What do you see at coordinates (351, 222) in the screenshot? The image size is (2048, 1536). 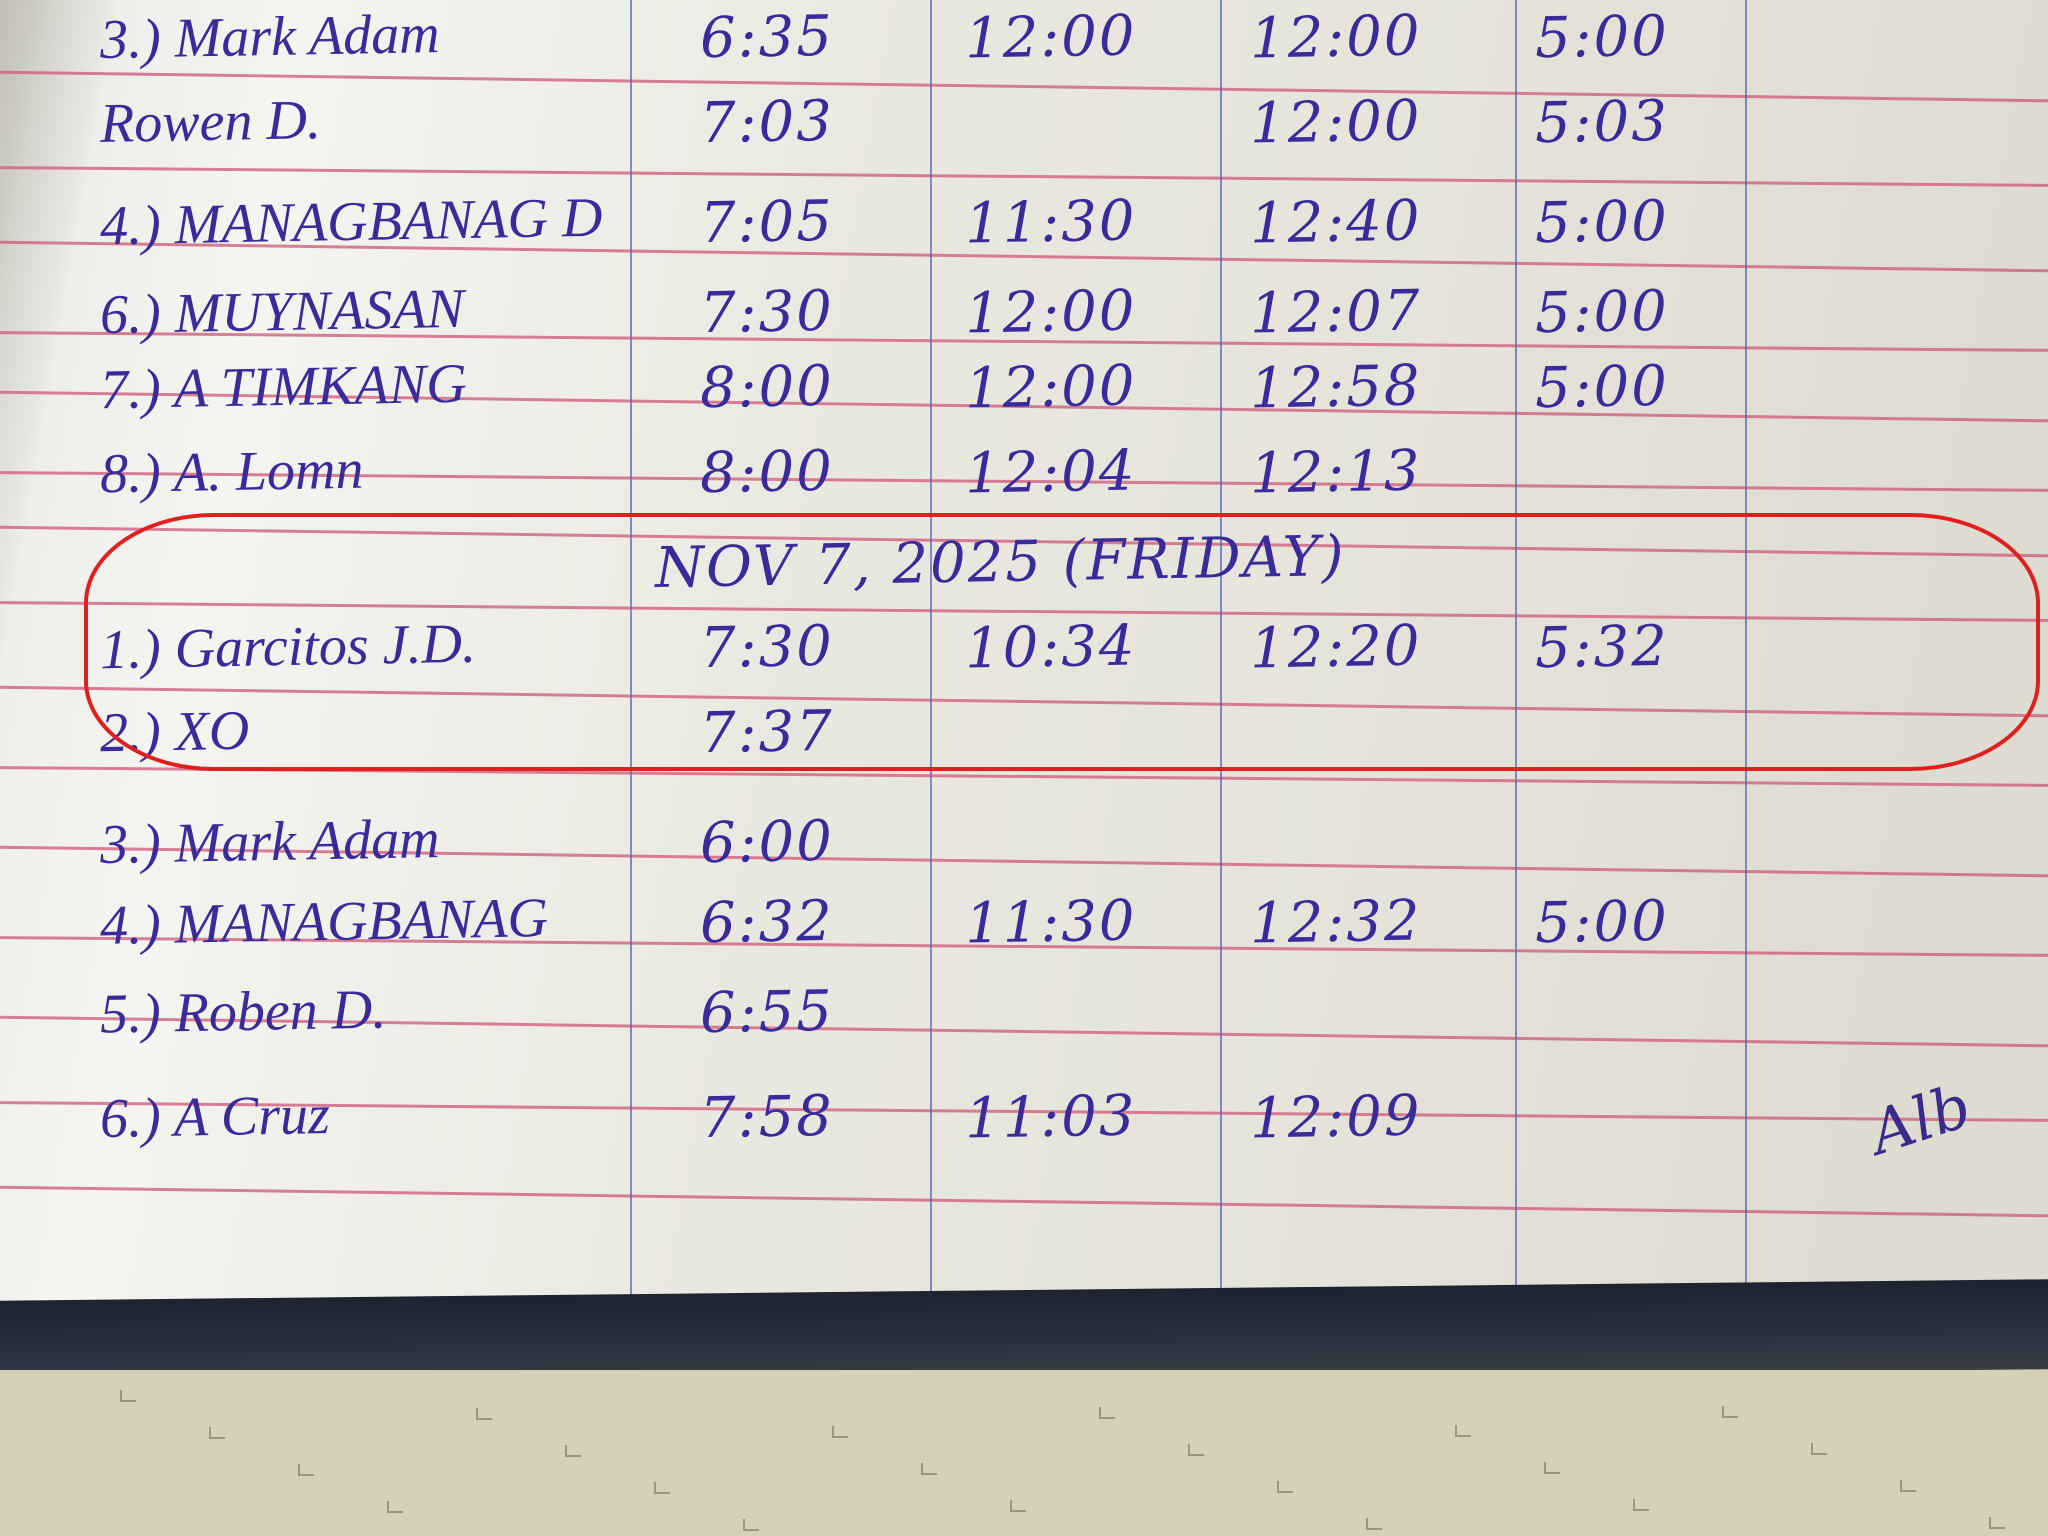 I see `handwritten-entry: 4.) MANAGBANAG D` at bounding box center [351, 222].